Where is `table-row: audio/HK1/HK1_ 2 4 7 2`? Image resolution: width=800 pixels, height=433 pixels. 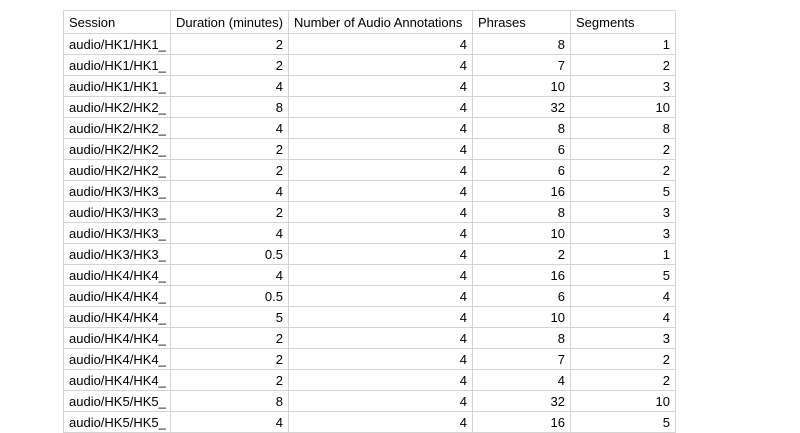 table-row: audio/HK1/HK1_ 2 4 7 2 is located at coordinates (369, 65).